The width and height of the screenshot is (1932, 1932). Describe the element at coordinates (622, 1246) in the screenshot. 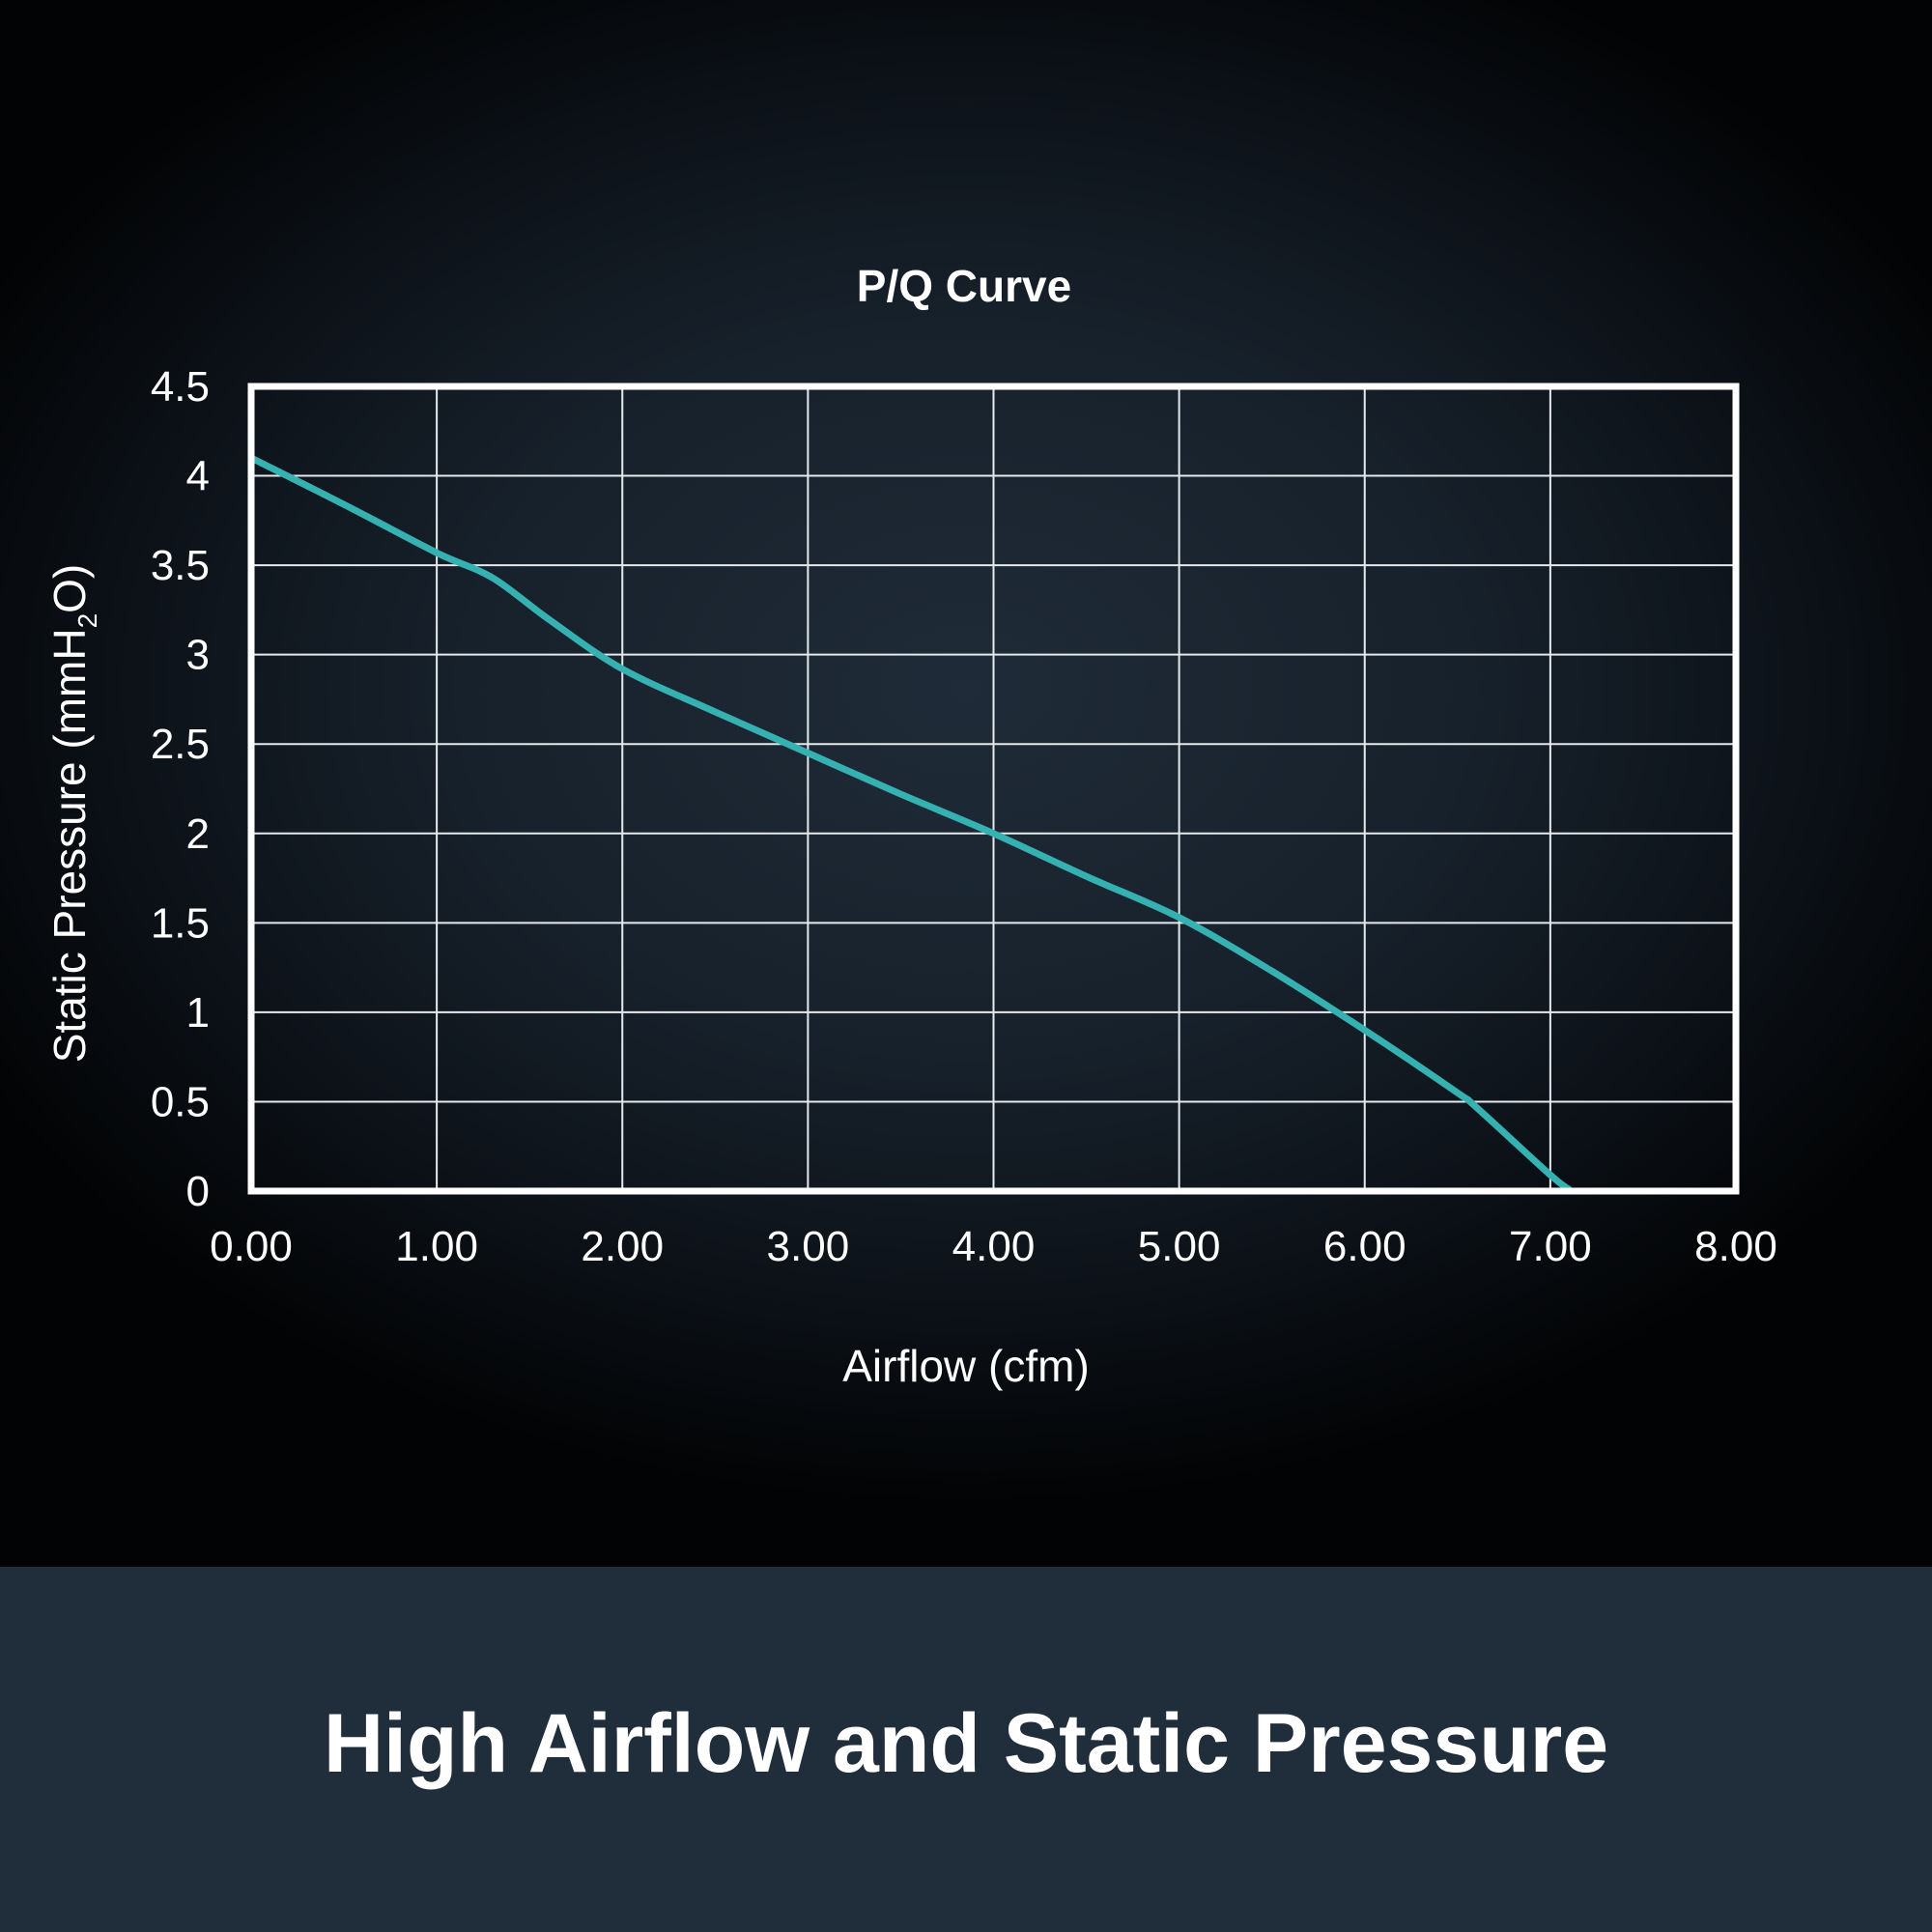

I see `x-tick-label: 2.00` at that location.